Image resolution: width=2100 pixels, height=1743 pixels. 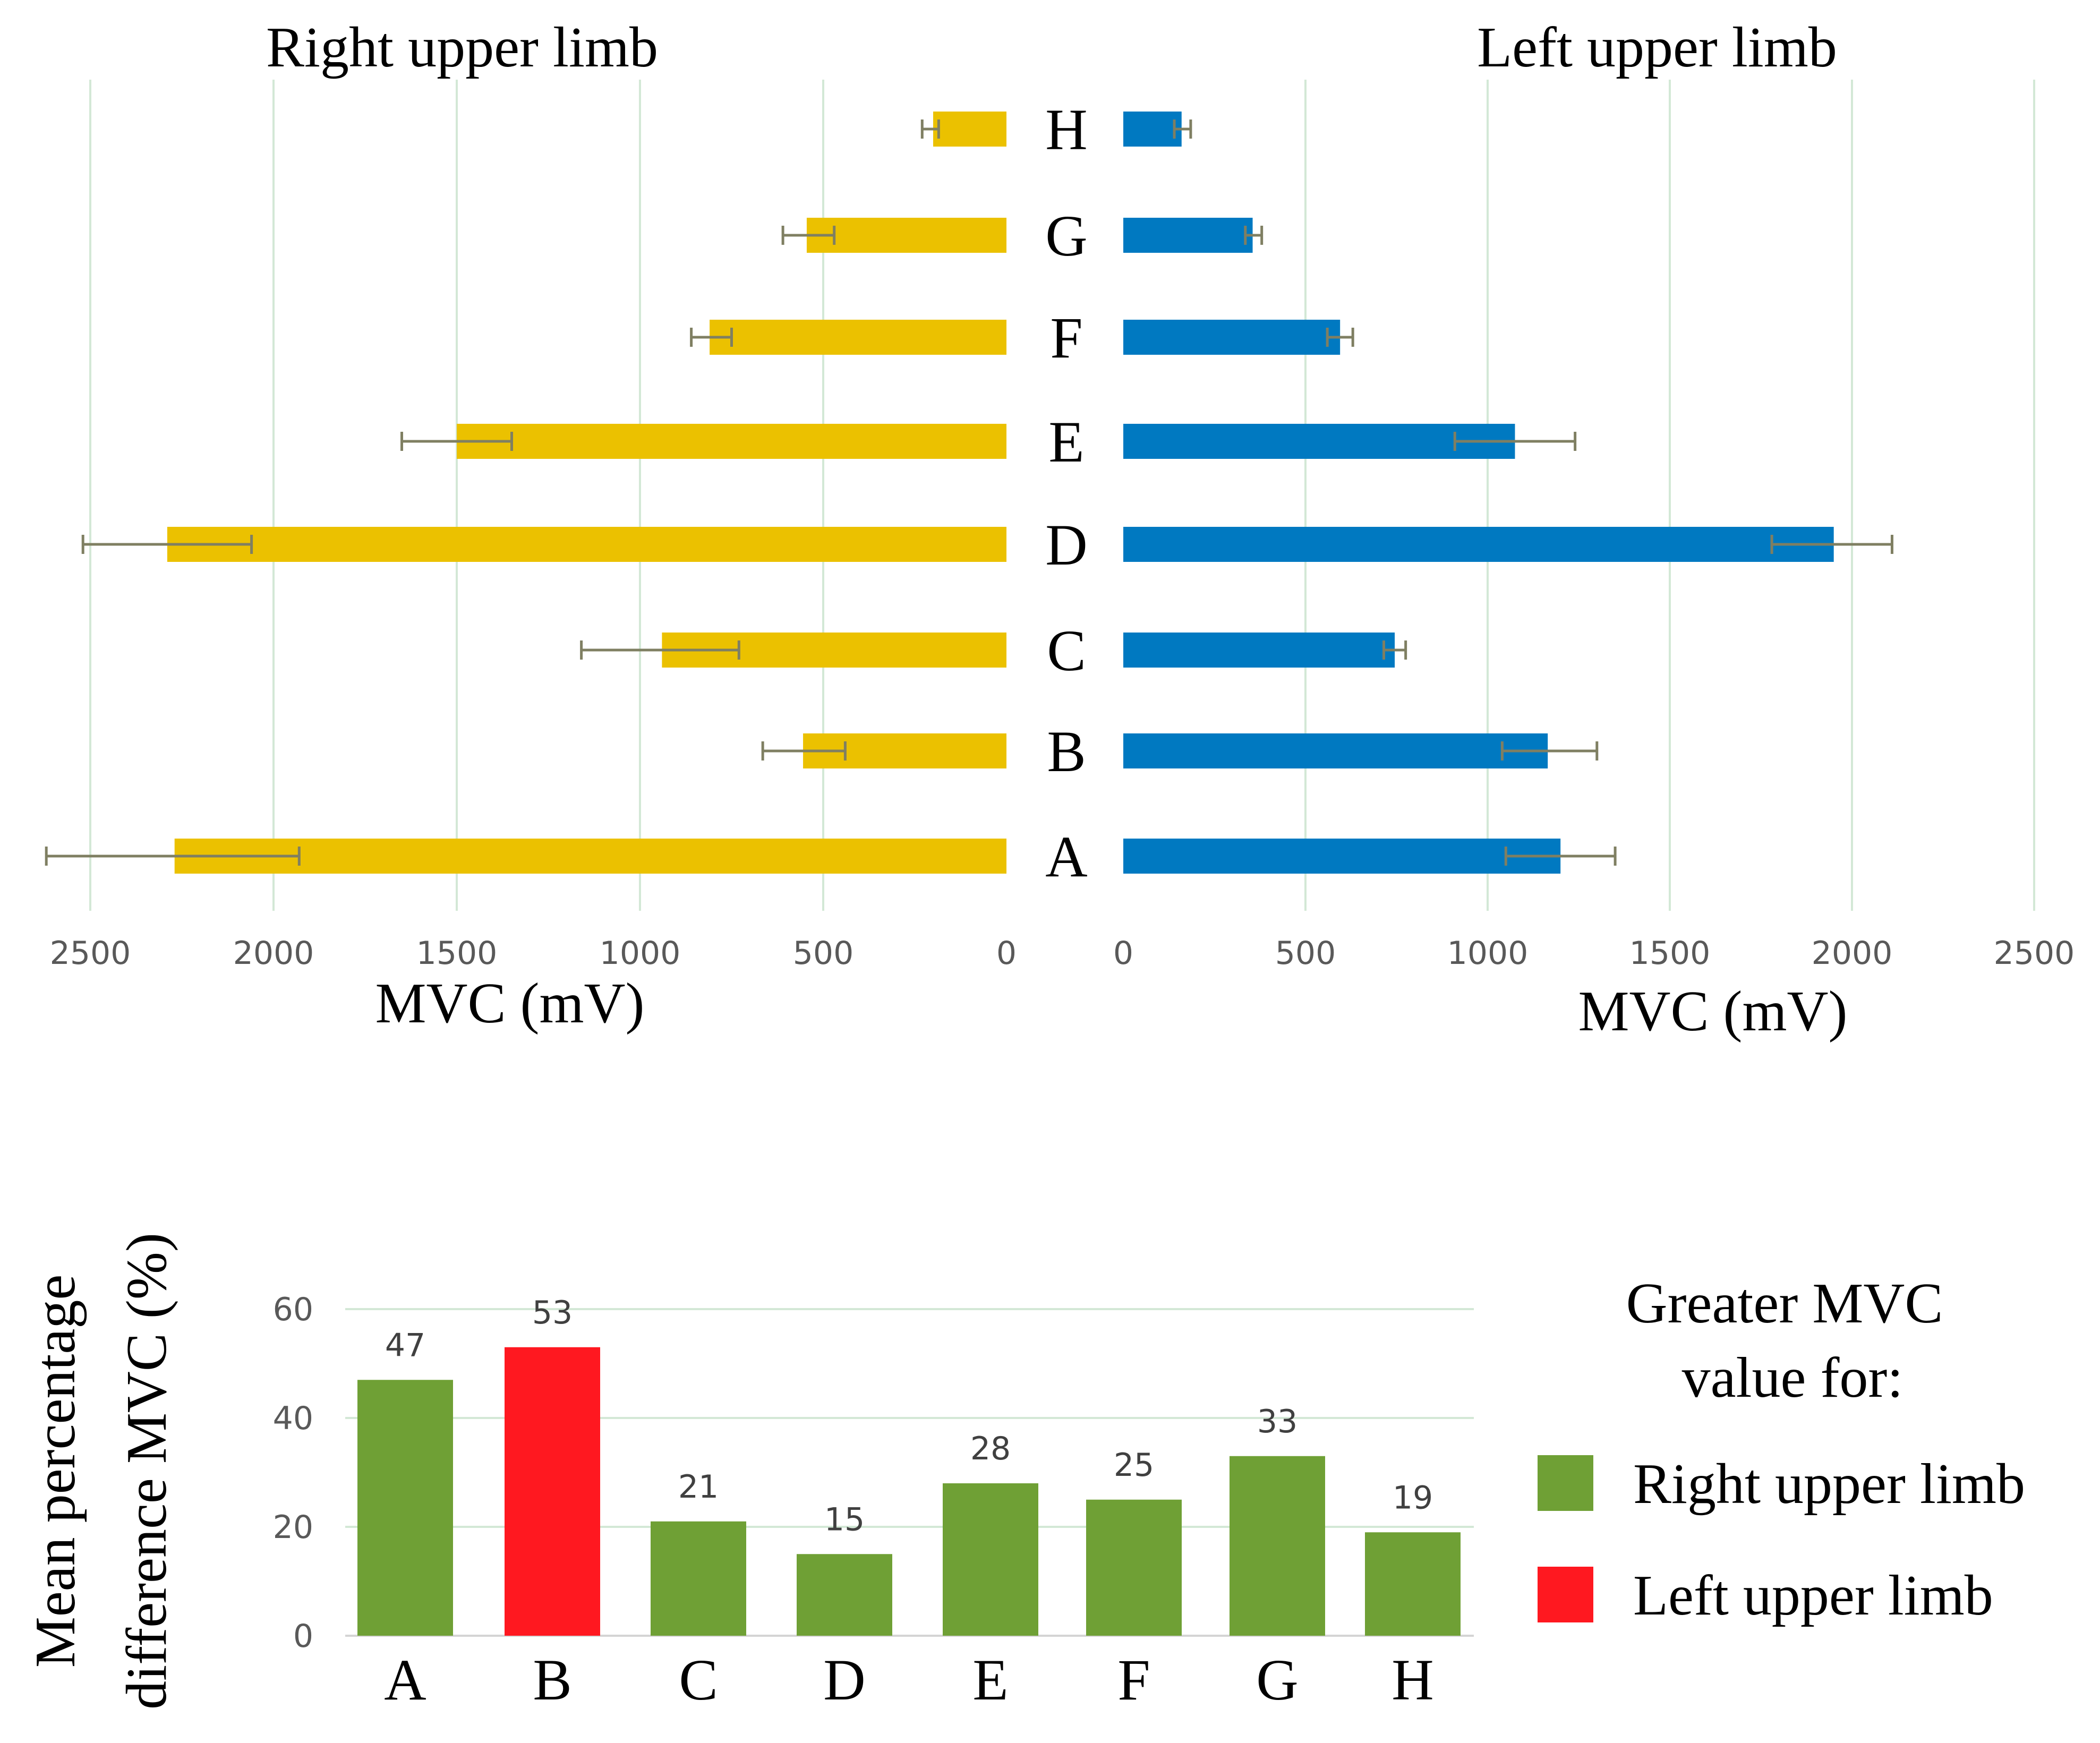 I want to click on left-bar-C, so click(x=1259, y=650).